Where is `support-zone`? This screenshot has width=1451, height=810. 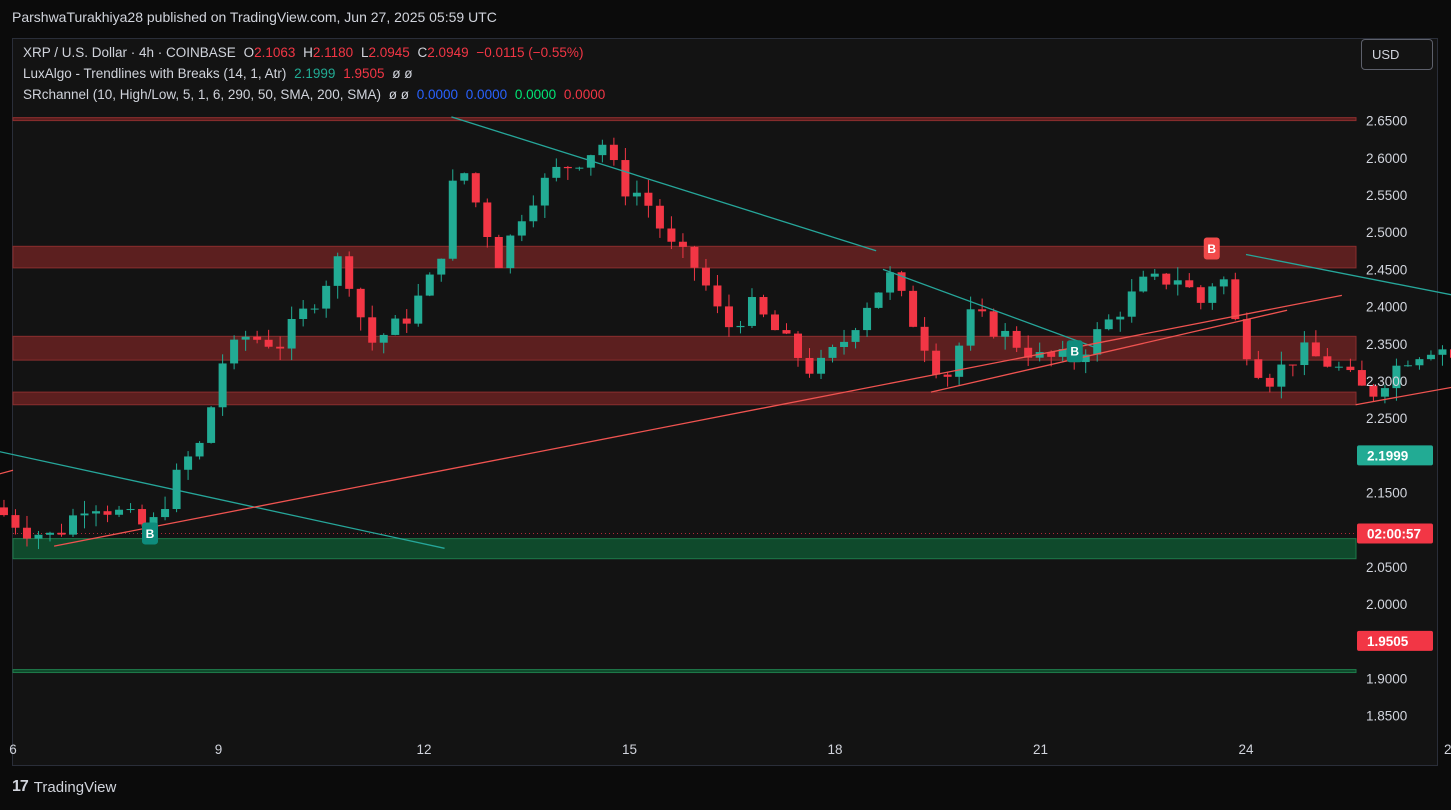 support-zone is located at coordinates (684, 671).